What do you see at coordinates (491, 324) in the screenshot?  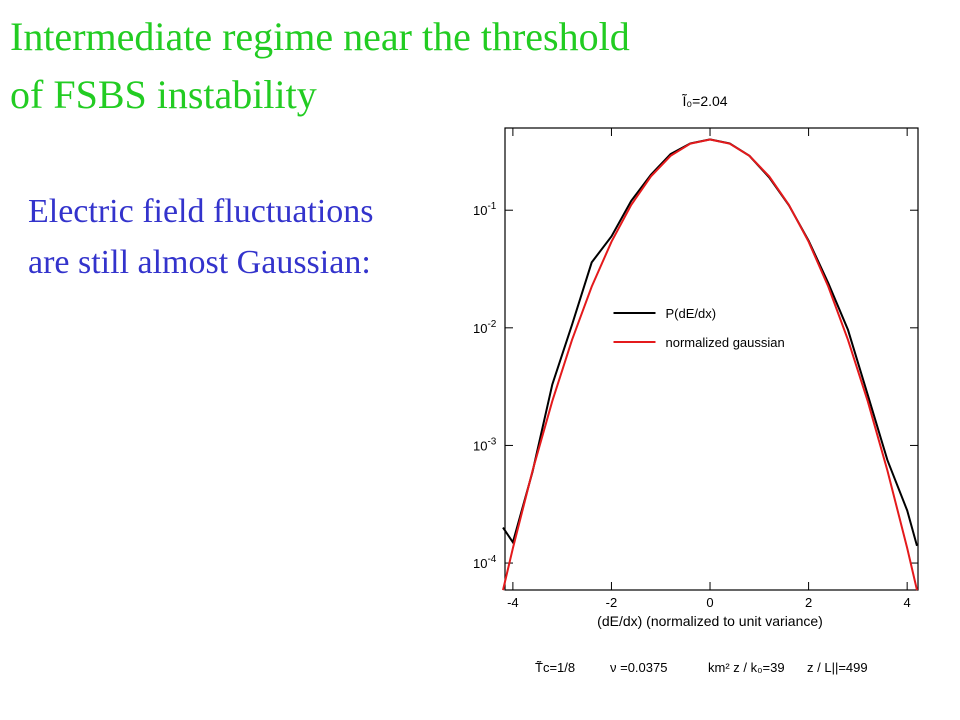 I see `y-tick-exponent: -2` at bounding box center [491, 324].